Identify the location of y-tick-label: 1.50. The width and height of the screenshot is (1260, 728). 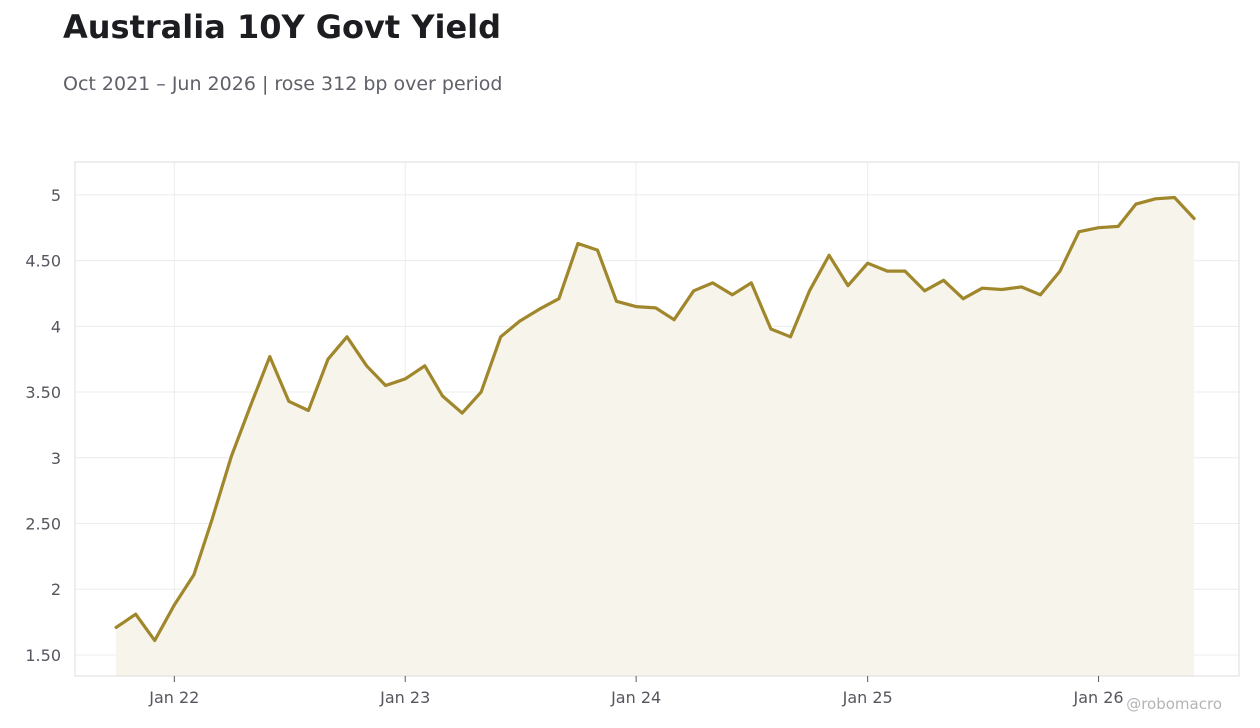
(43, 655).